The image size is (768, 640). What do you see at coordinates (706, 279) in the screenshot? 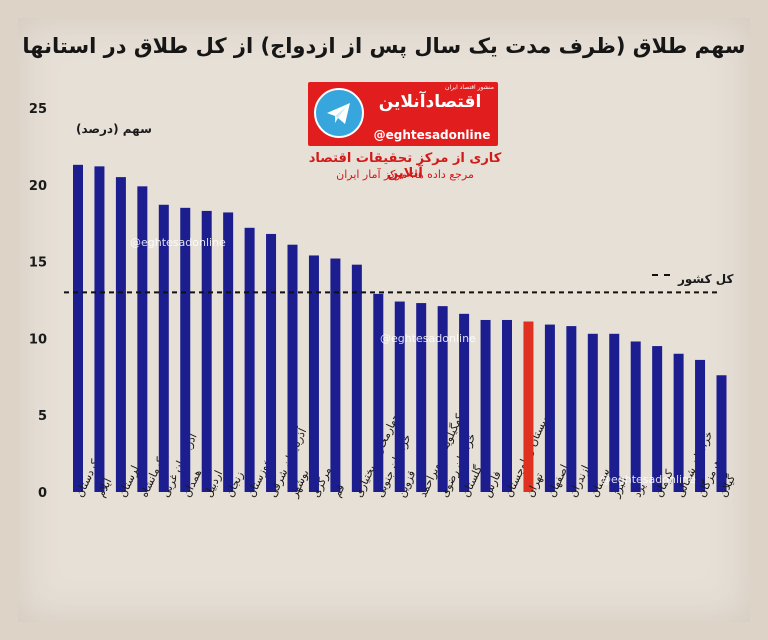
I see `reference-line-label: کل کشور` at bounding box center [706, 279].